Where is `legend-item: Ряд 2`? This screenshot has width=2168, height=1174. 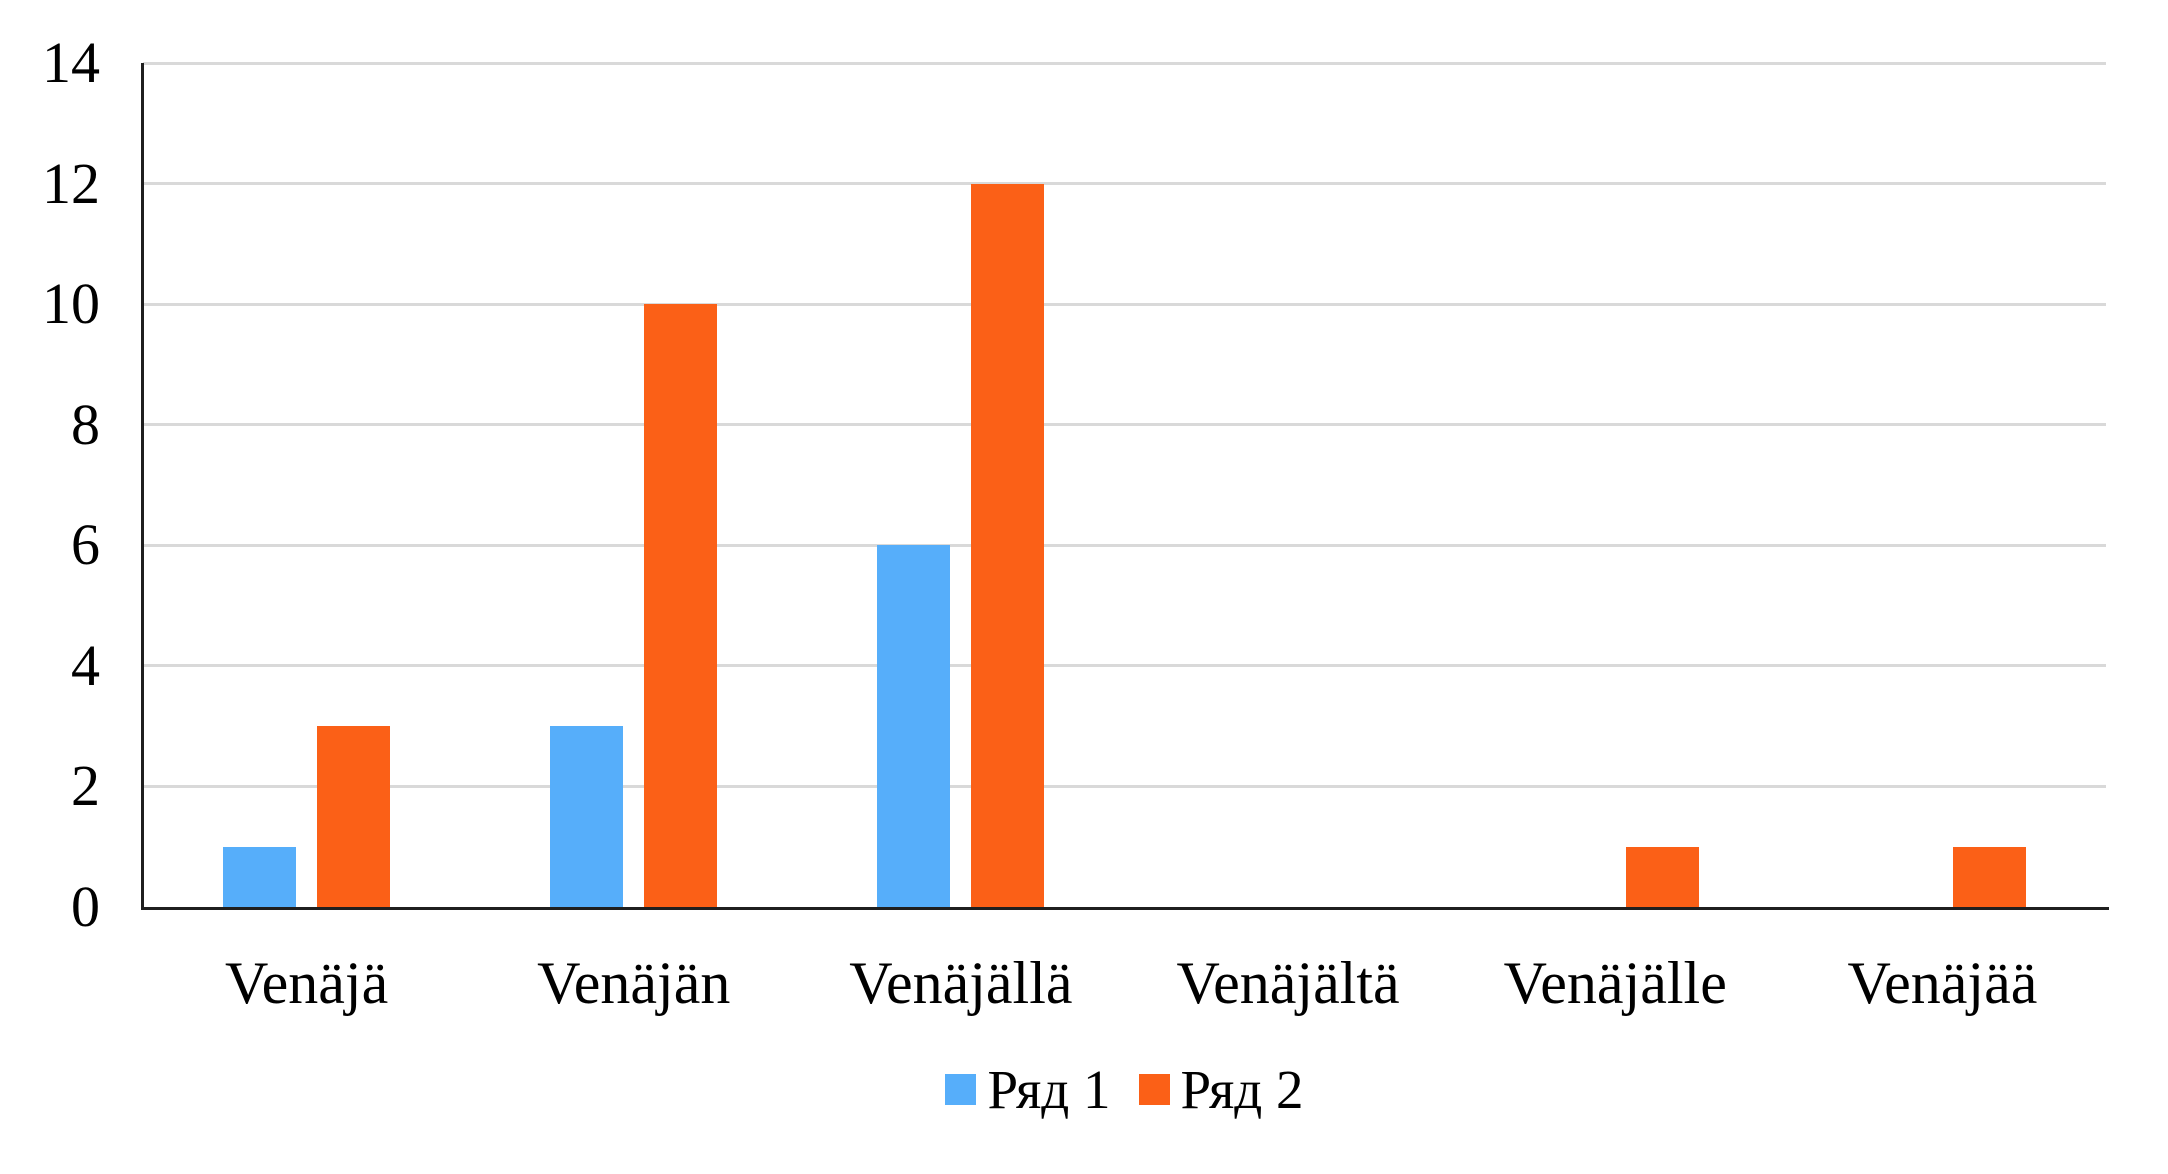
legend-item: Ряд 2 is located at coordinates (1221, 1089).